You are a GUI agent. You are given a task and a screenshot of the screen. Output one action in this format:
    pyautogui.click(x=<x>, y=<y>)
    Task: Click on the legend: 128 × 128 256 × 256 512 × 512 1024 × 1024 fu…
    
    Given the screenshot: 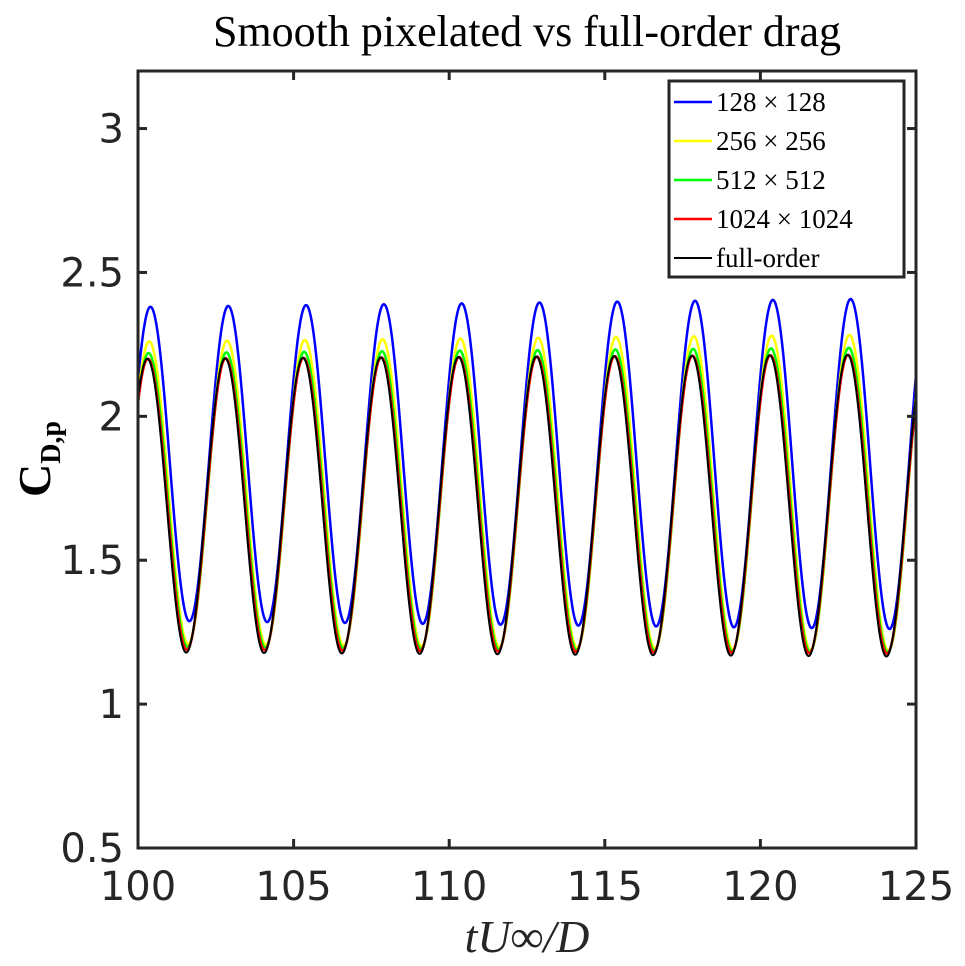 What is the action you would take?
    pyautogui.click(x=786, y=179)
    